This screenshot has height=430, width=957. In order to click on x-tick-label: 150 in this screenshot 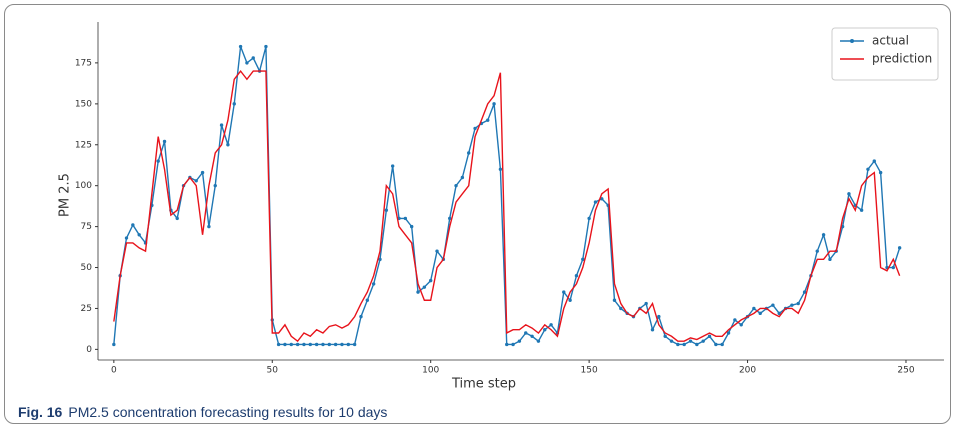, I will do `click(589, 371)`.